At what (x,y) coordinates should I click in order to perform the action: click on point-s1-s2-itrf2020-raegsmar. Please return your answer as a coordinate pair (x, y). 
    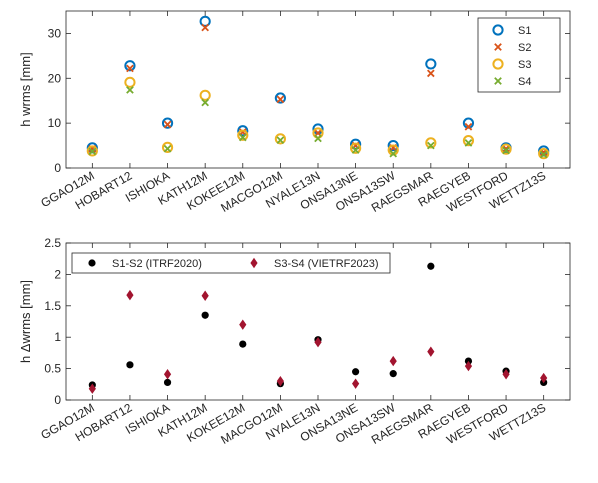
    Looking at the image, I should click on (431, 266).